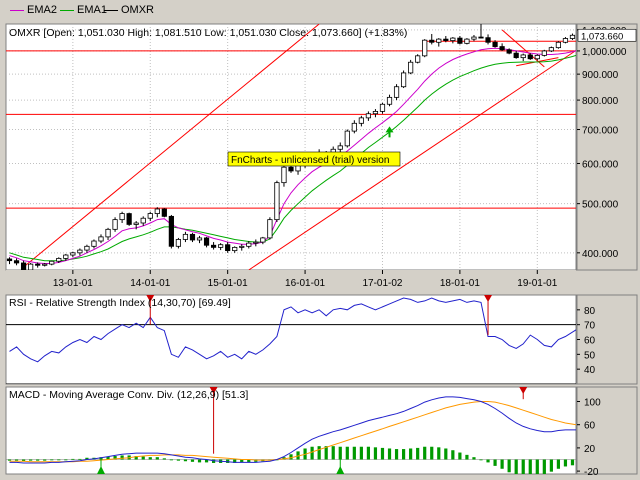 The image size is (640, 480). Describe the element at coordinates (73, 283) in the screenshot. I see `date-tick-label: 13-01-01` at that location.